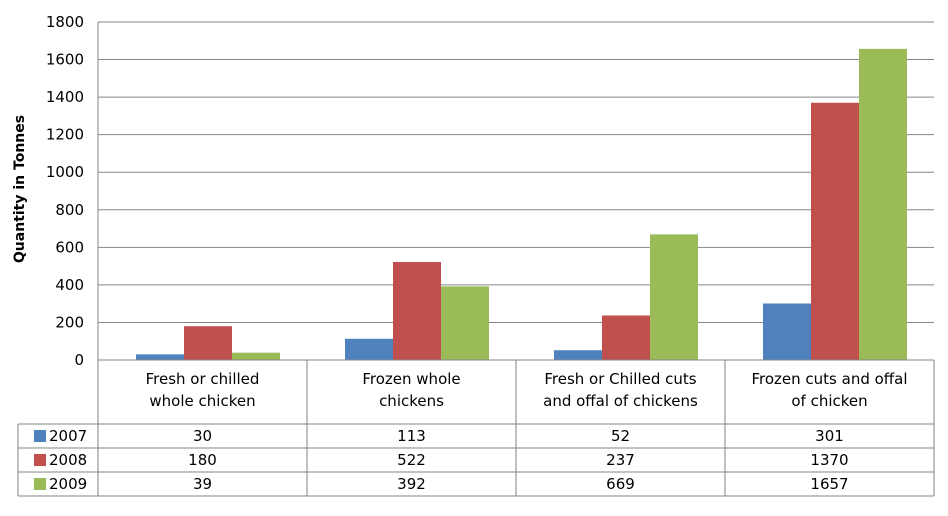 Image resolution: width=948 pixels, height=516 pixels. Describe the element at coordinates (40, 436) in the screenshot. I see `legend-swatch-2007` at that location.